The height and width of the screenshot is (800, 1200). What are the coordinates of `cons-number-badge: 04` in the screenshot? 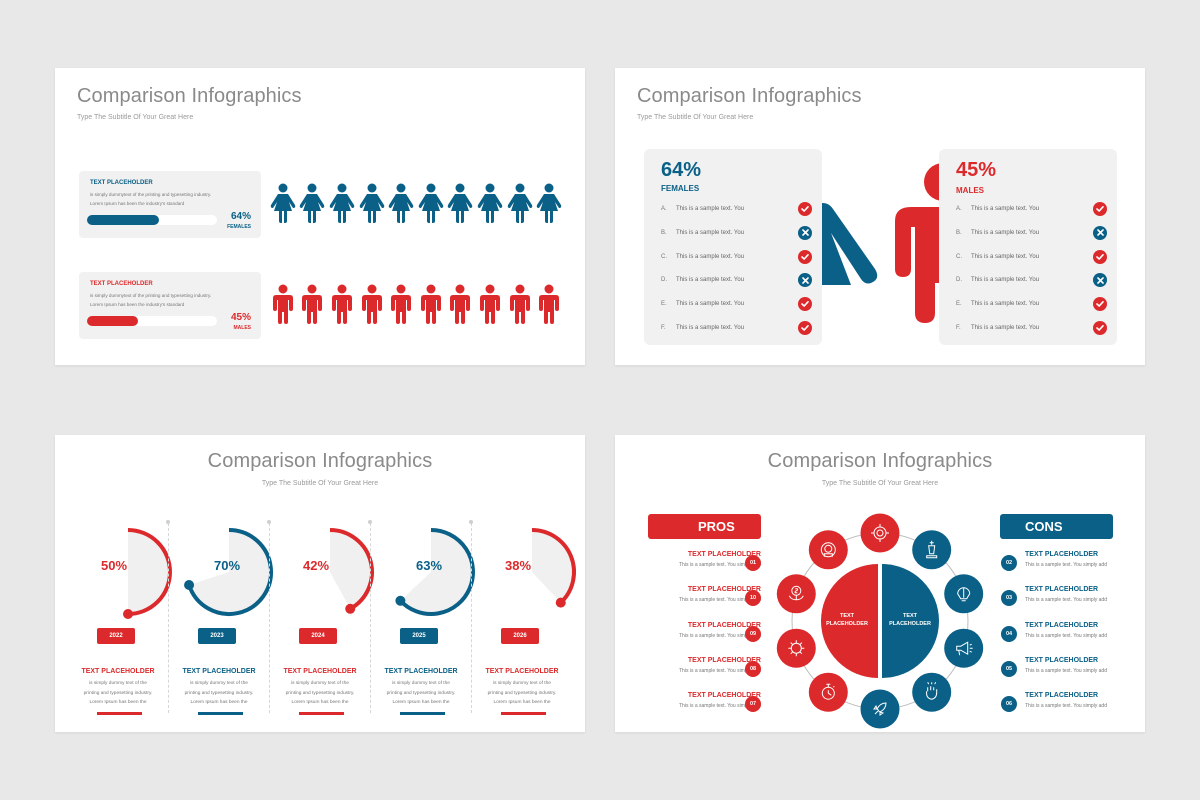 It's located at (1009, 634).